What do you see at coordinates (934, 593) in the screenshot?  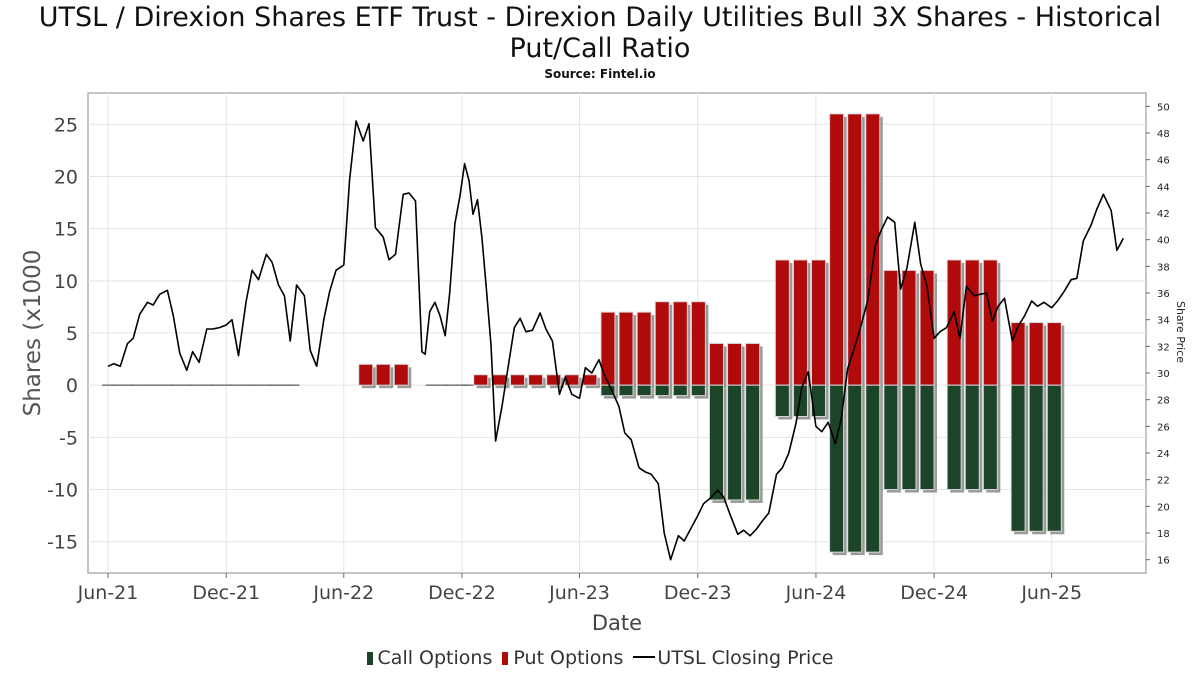 I see `x-tick-label: Dec-24` at bounding box center [934, 593].